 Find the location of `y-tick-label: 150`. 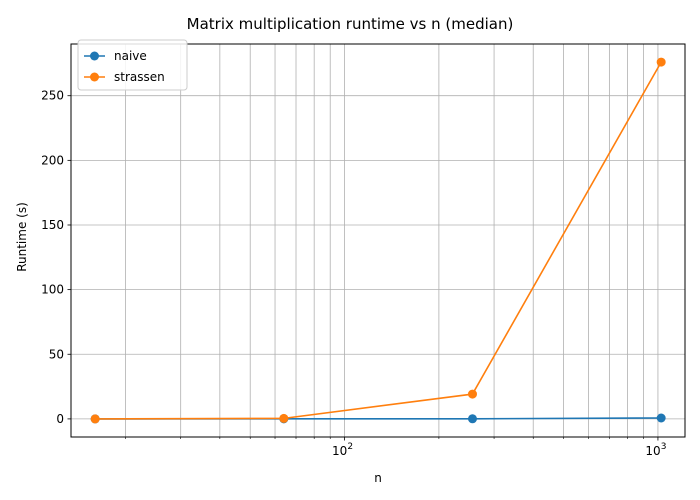

y-tick-label: 150 is located at coordinates (52, 225).